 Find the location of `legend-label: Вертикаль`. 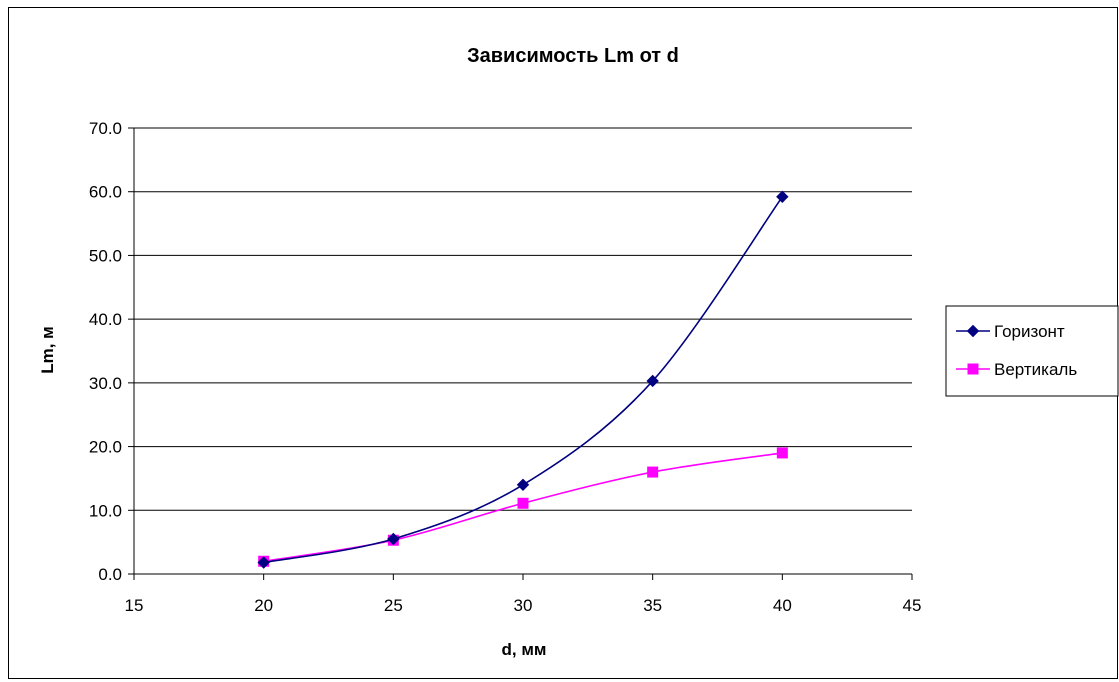

legend-label: Вертикаль is located at coordinates (1035, 369).